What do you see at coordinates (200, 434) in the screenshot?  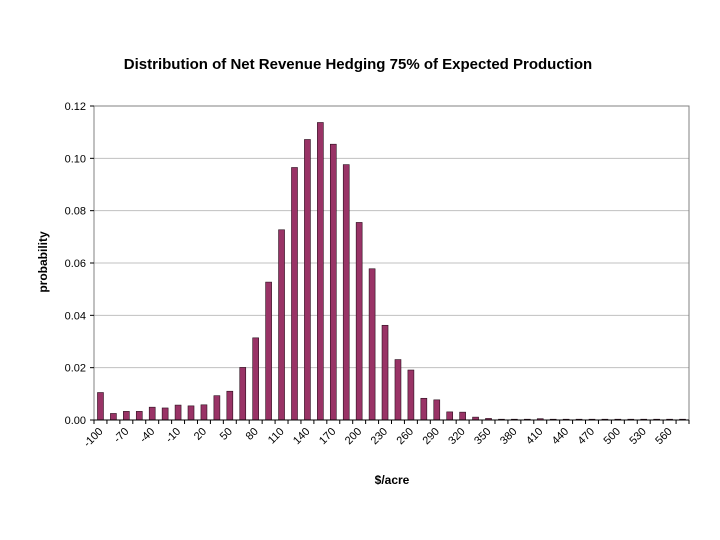 I see `x-tick-label: 20` at bounding box center [200, 434].